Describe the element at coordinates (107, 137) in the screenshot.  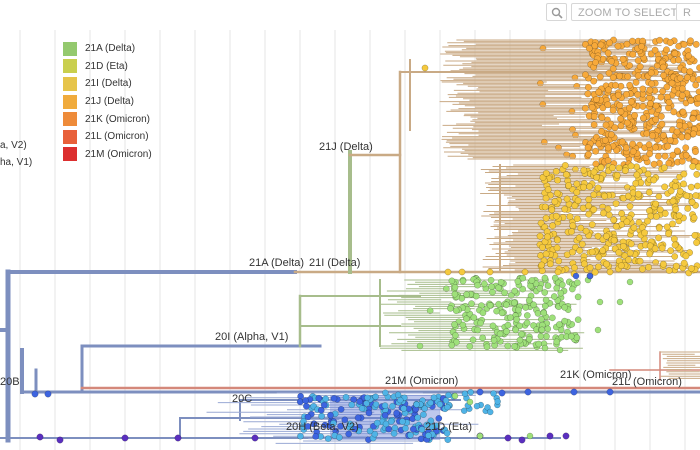
I see `legend-item: 21L (Omicron)` at that location.